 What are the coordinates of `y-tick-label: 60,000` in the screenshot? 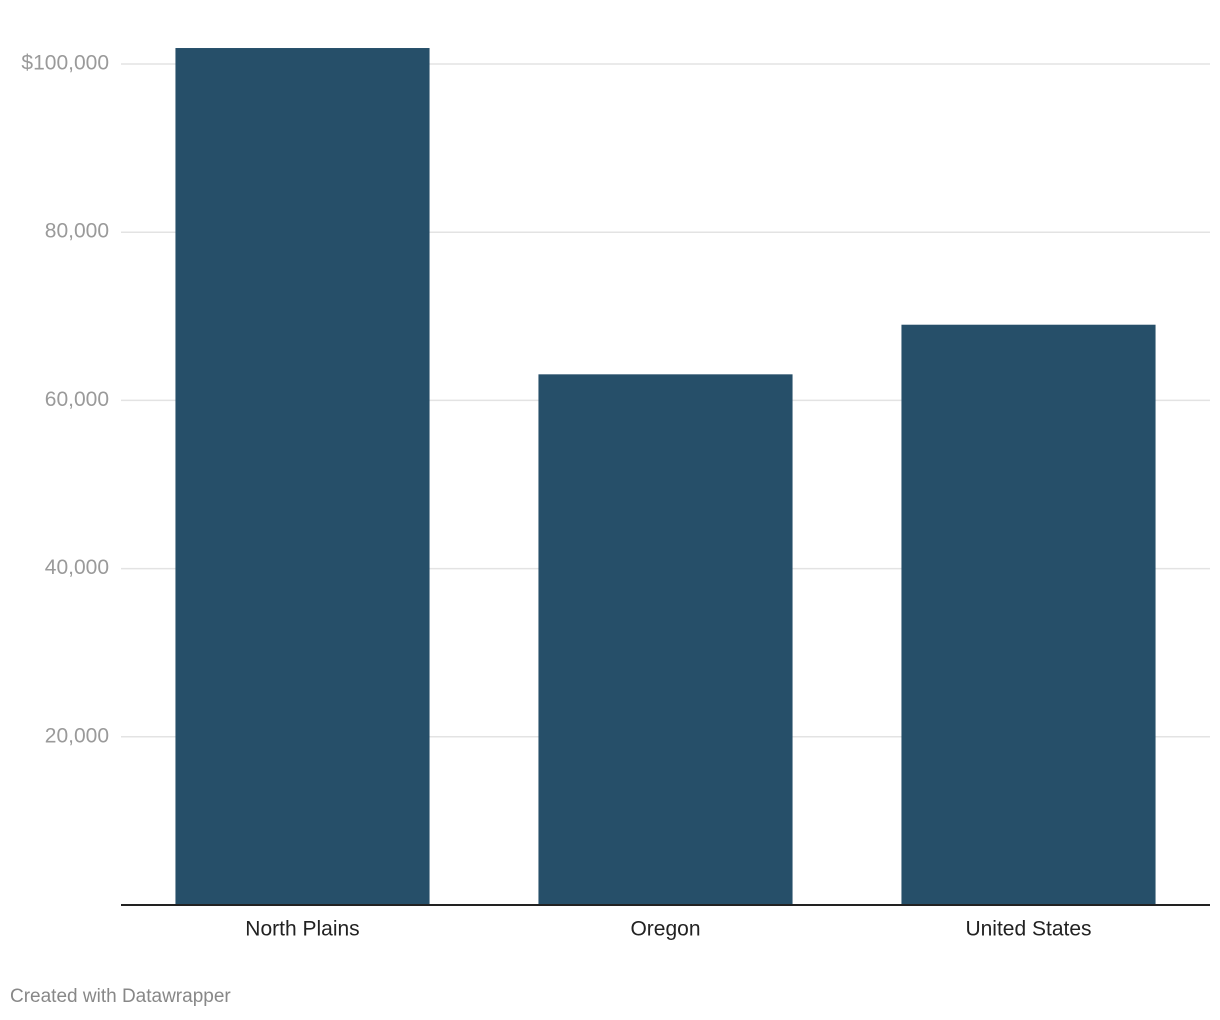 It's located at (77, 399).